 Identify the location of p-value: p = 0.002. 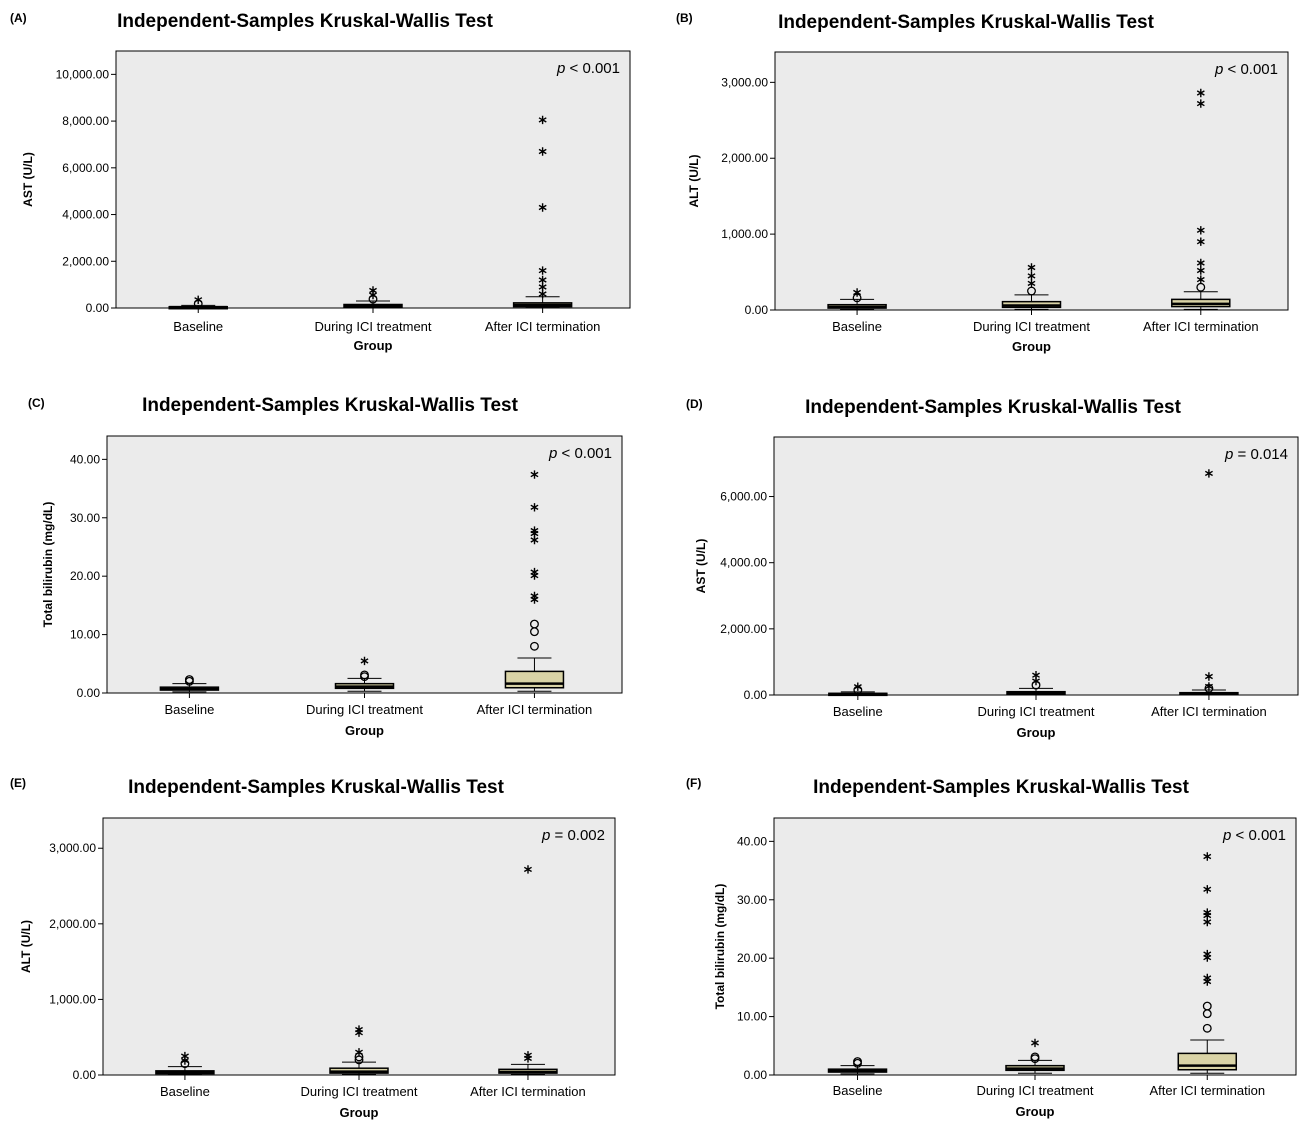
(573, 835).